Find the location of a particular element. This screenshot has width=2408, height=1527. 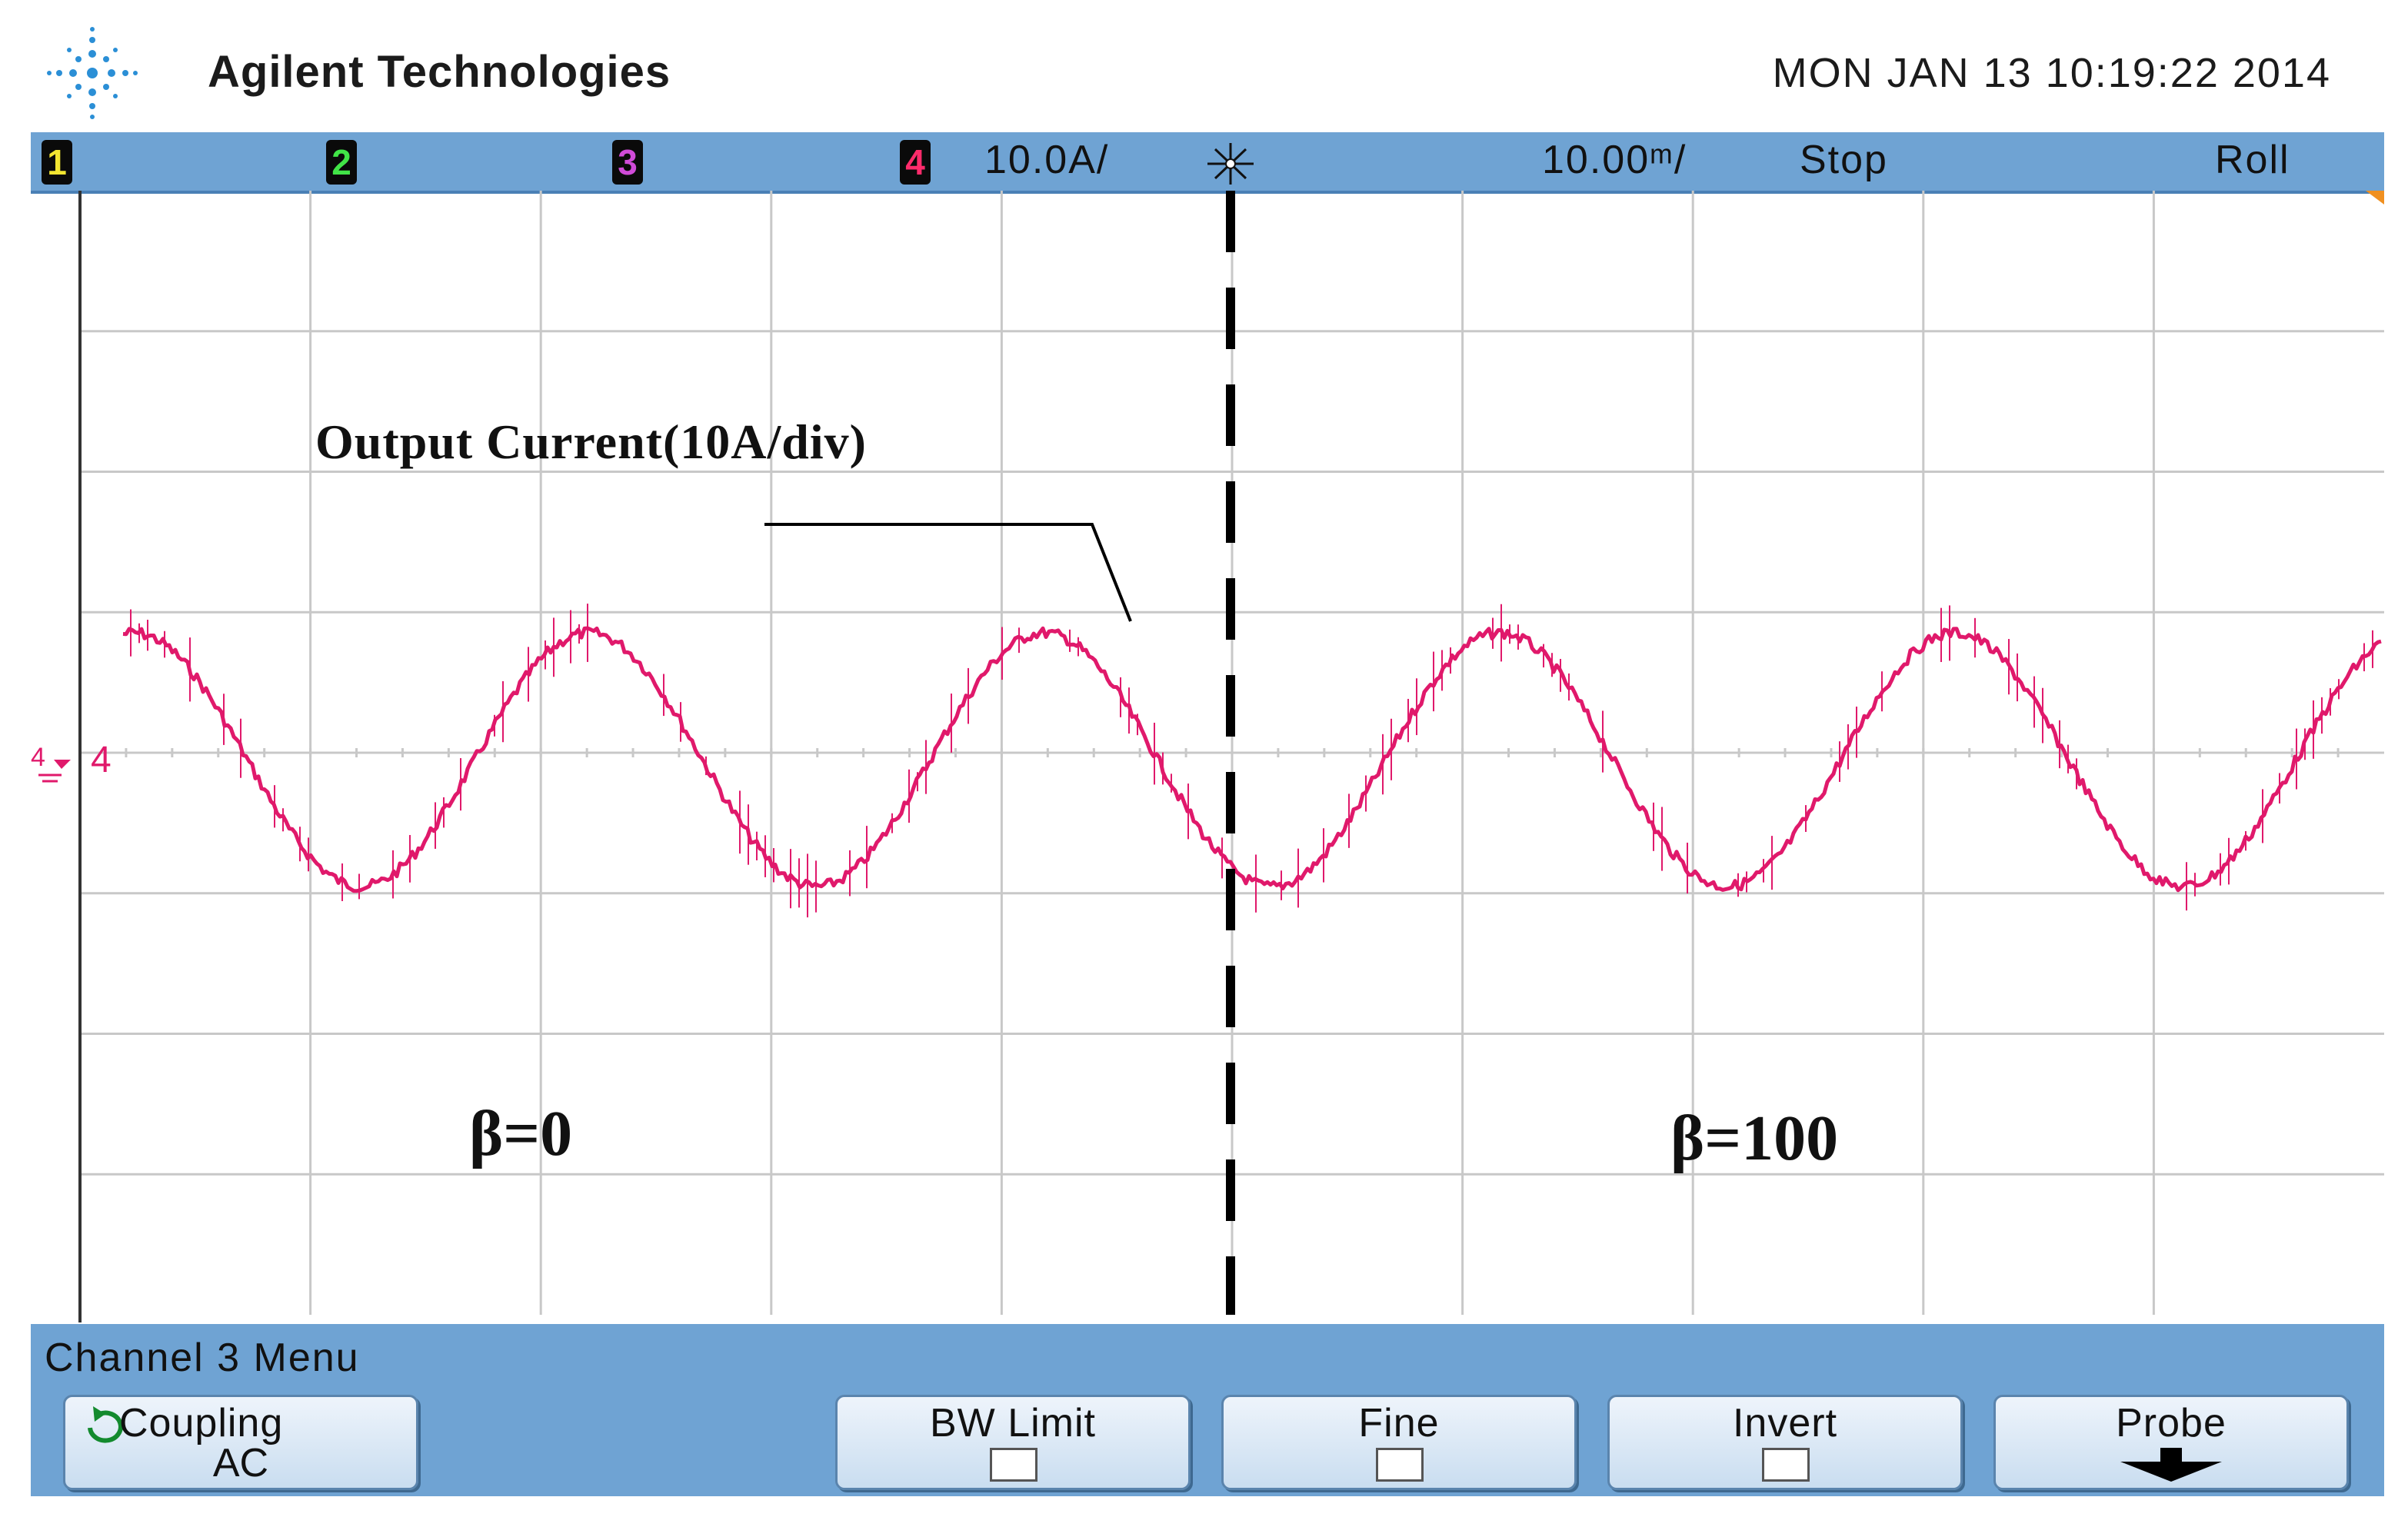

bw-limit-checkbox is located at coordinates (1013, 1465).